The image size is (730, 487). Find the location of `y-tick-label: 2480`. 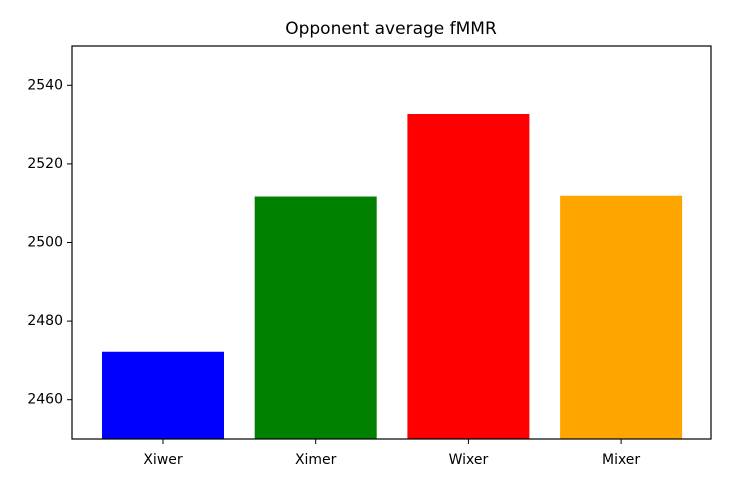

y-tick-label: 2480 is located at coordinates (45, 321).